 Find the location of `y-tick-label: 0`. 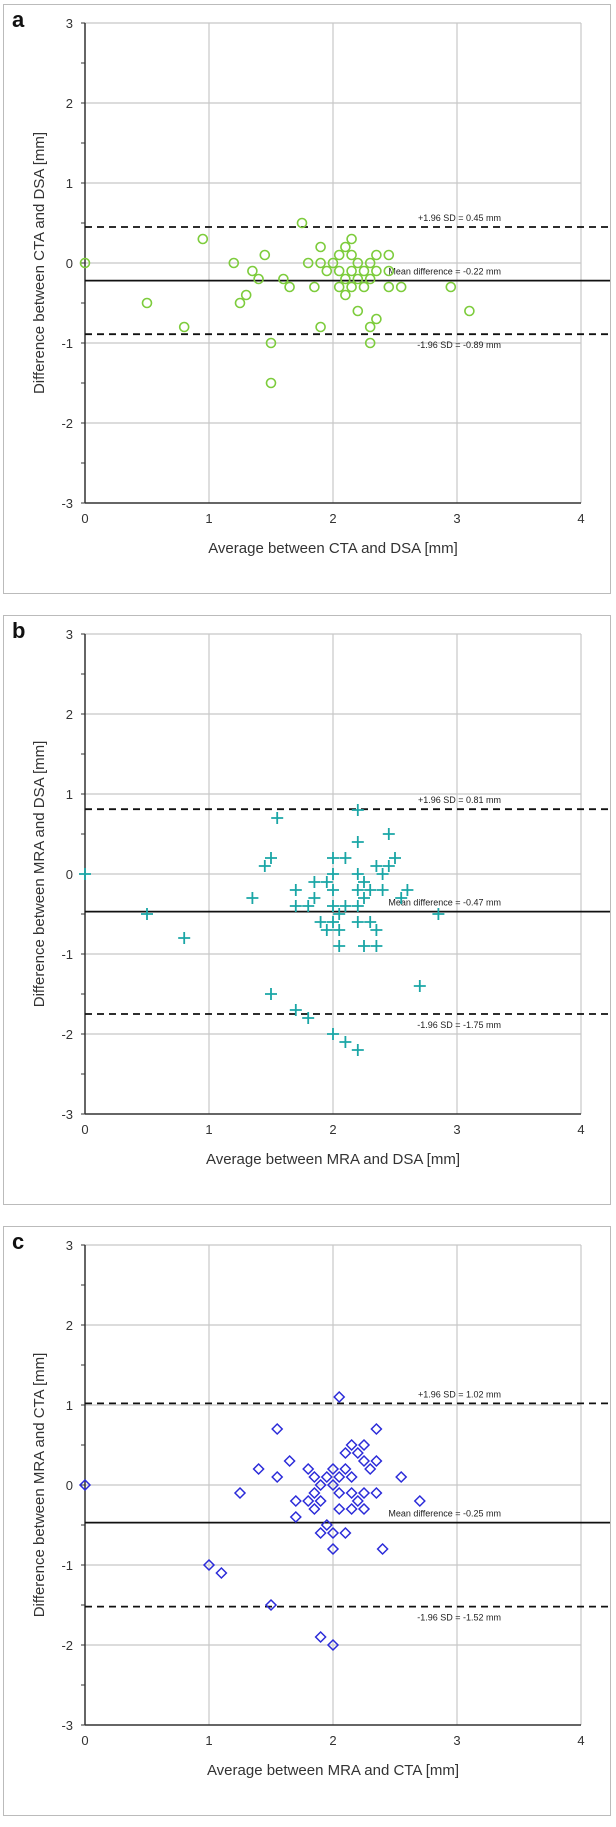

y-tick-label: 0 is located at coordinates (69, 263).